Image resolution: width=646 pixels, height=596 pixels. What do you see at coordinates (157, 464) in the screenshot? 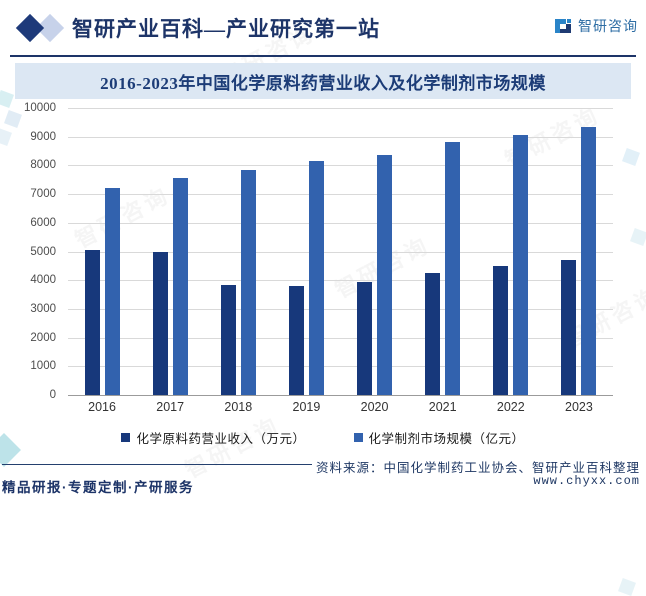
I see `footer-divider` at bounding box center [157, 464].